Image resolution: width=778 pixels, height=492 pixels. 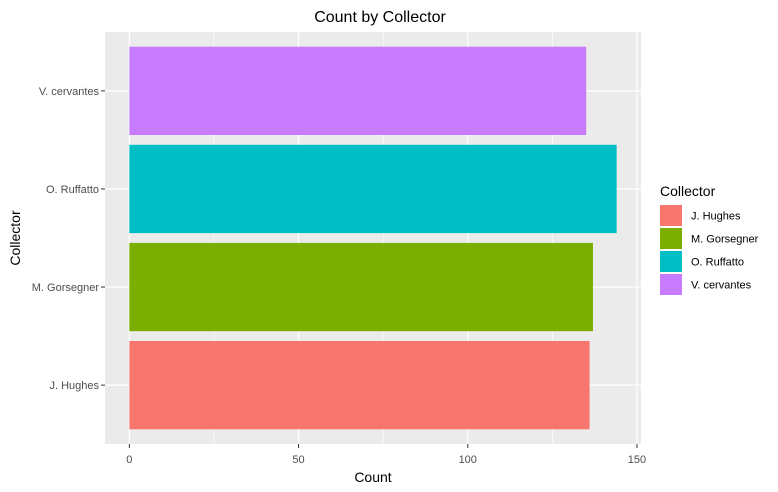 I want to click on x-tick-label: 150, so click(x=637, y=460).